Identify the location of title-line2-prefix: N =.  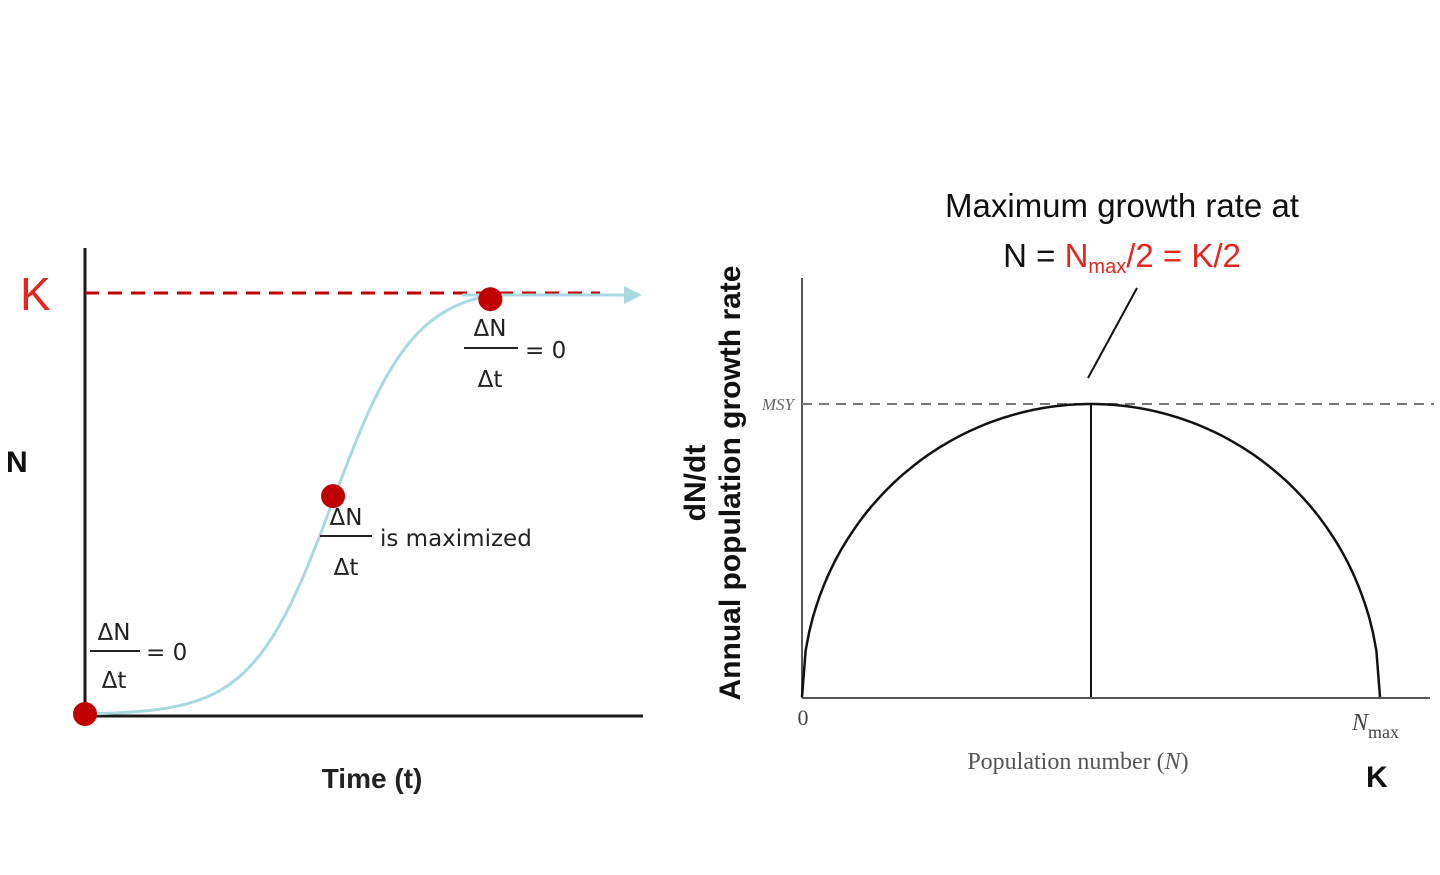
(1033, 255).